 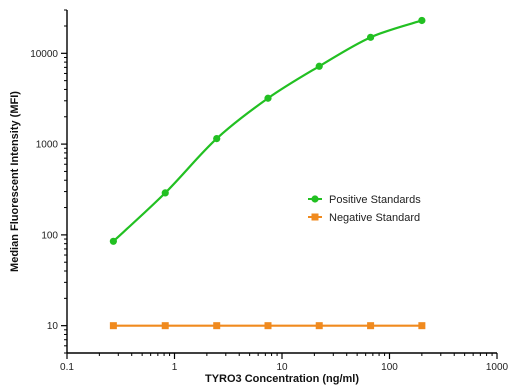 I want to click on y-tick-label: 1000, so click(x=47, y=145).